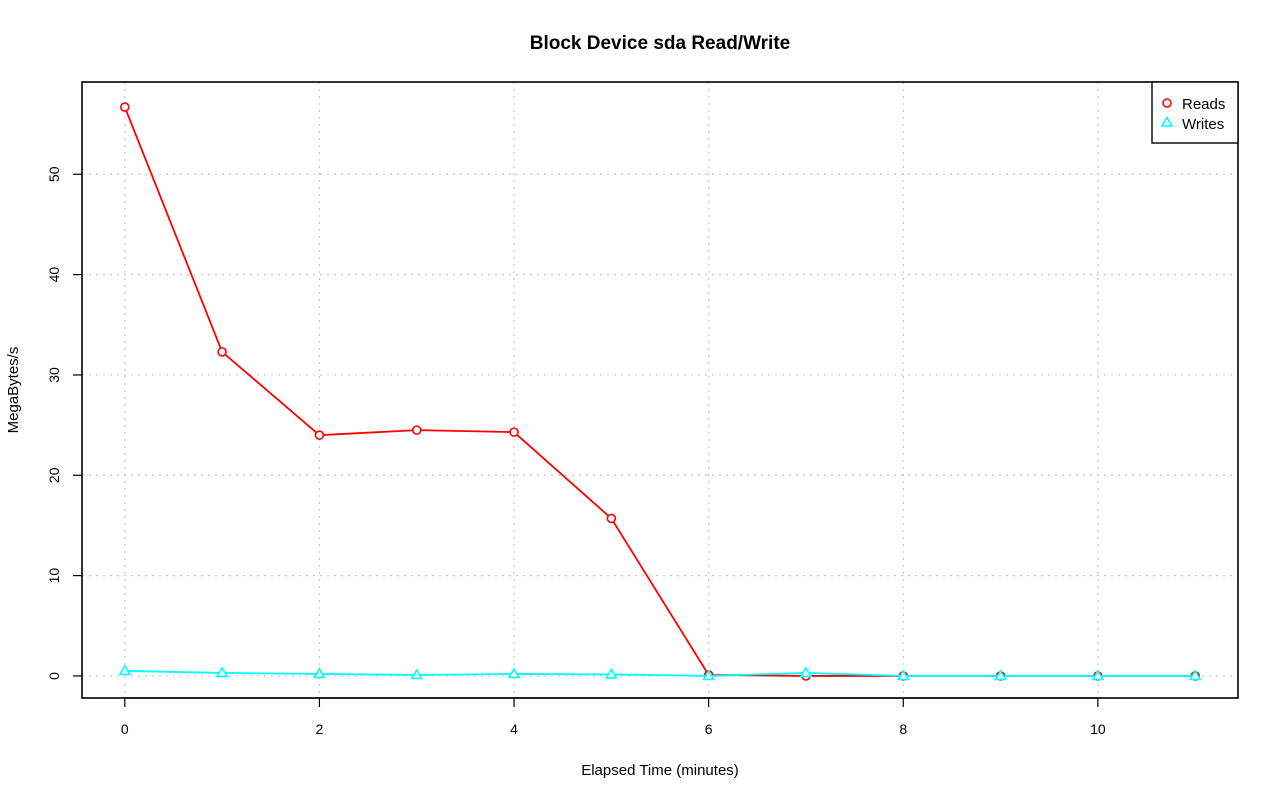  I want to click on legend: Reads Writes, so click(1195, 112).